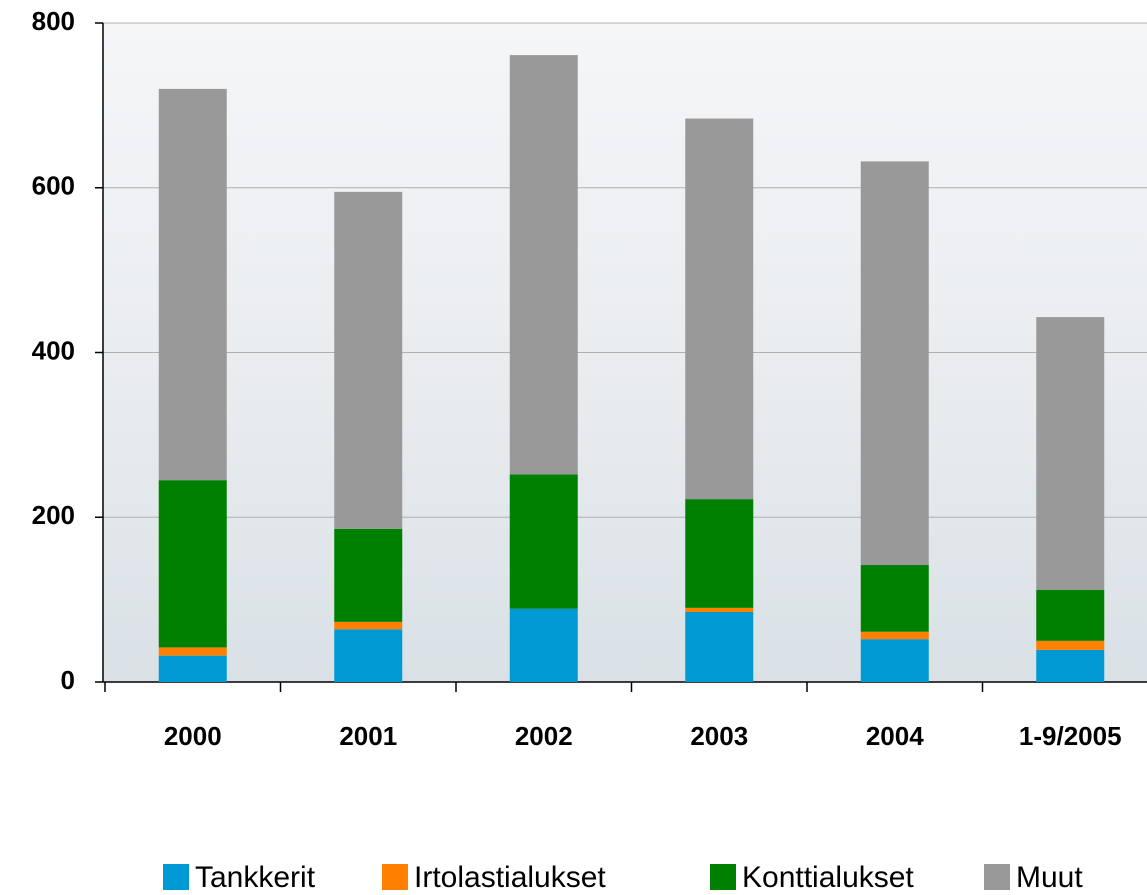 The height and width of the screenshot is (895, 1147). Describe the element at coordinates (368, 736) in the screenshot. I see `x-tick-label: 2001` at that location.